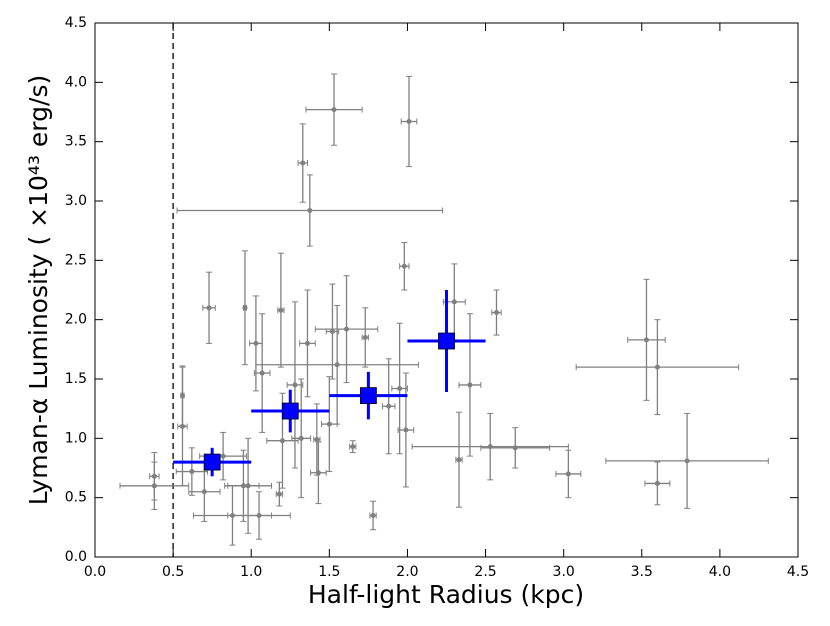 This screenshot has height=626, width=830. Describe the element at coordinates (251, 572) in the screenshot. I see `x-tick-label: 1.0` at that location.